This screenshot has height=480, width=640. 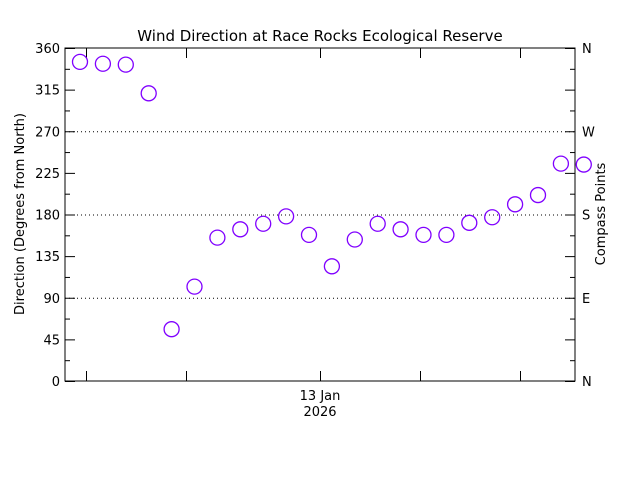 What do you see at coordinates (601, 213) in the screenshot?
I see `y-axis-label-right: Compass Points` at bounding box center [601, 213].